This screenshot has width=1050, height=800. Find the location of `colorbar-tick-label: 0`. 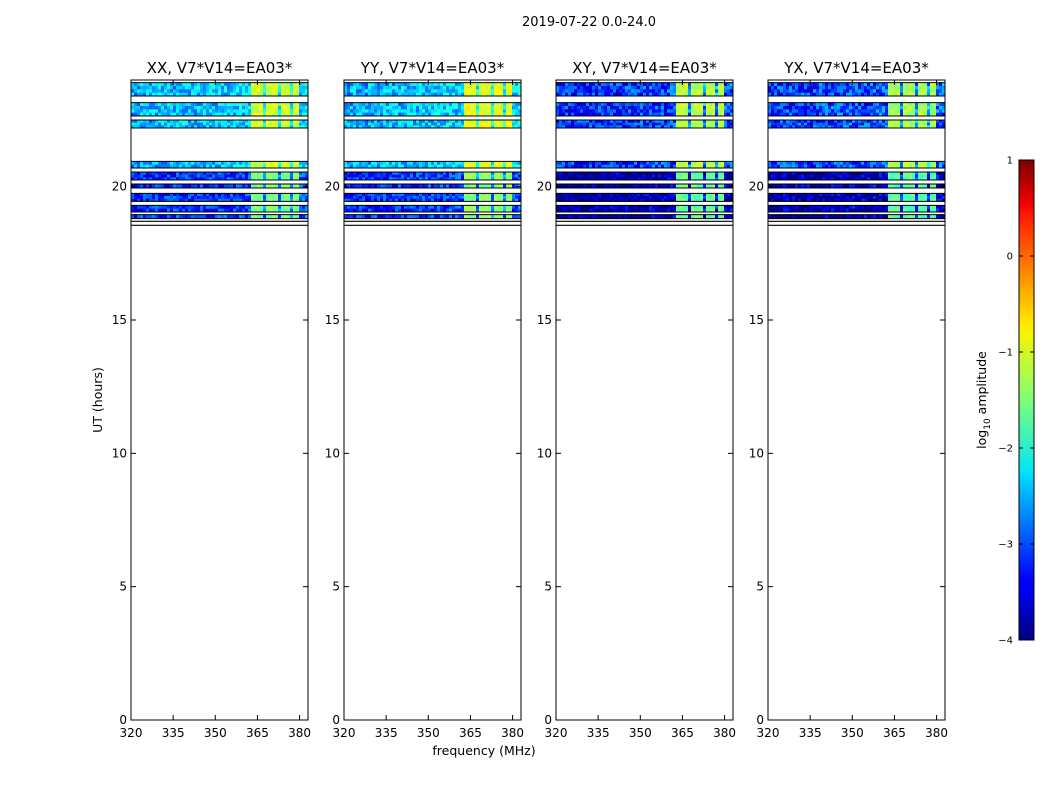

colorbar-tick-label: 0 is located at coordinates (1010, 257).